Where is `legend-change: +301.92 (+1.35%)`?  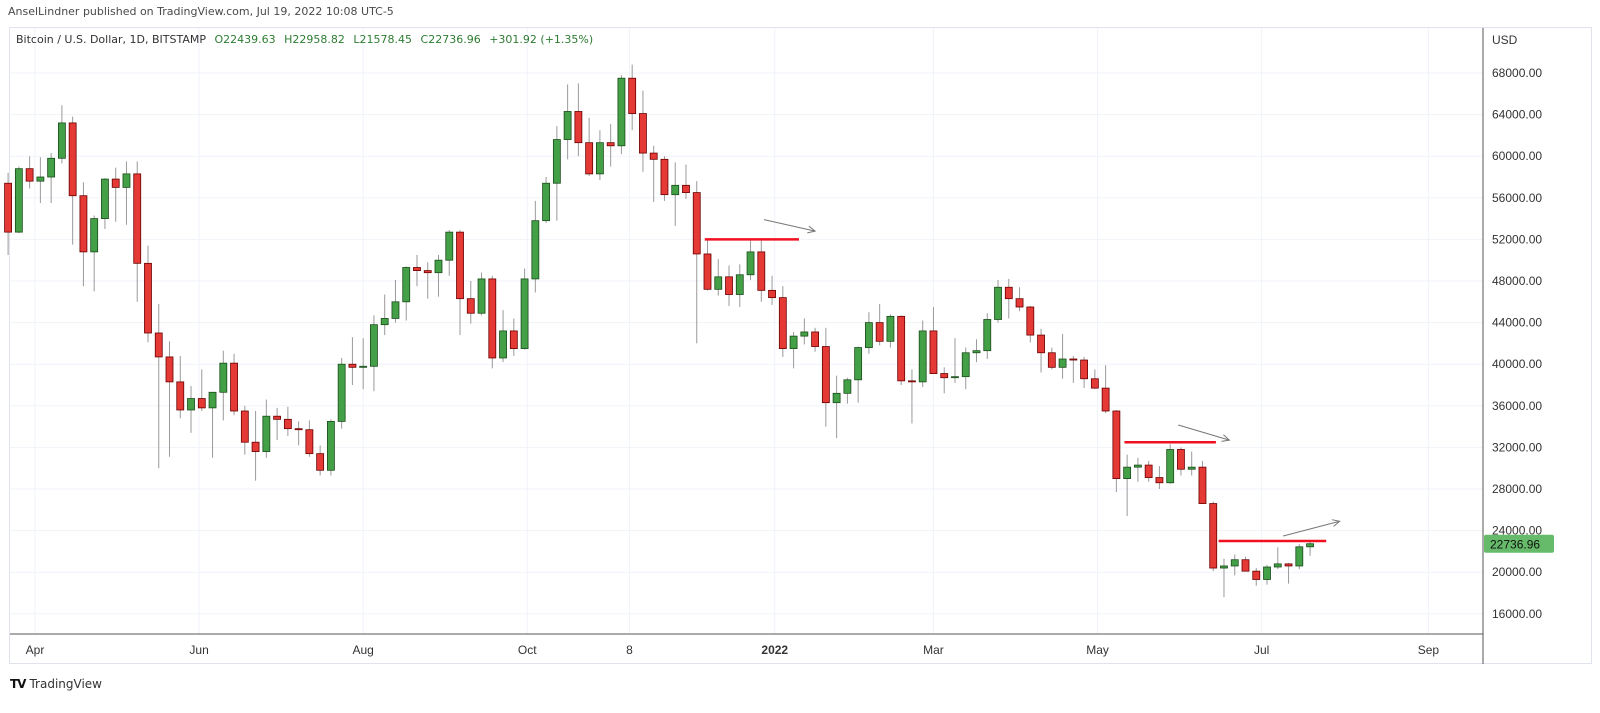 legend-change: +301.92 (+1.35%) is located at coordinates (541, 39).